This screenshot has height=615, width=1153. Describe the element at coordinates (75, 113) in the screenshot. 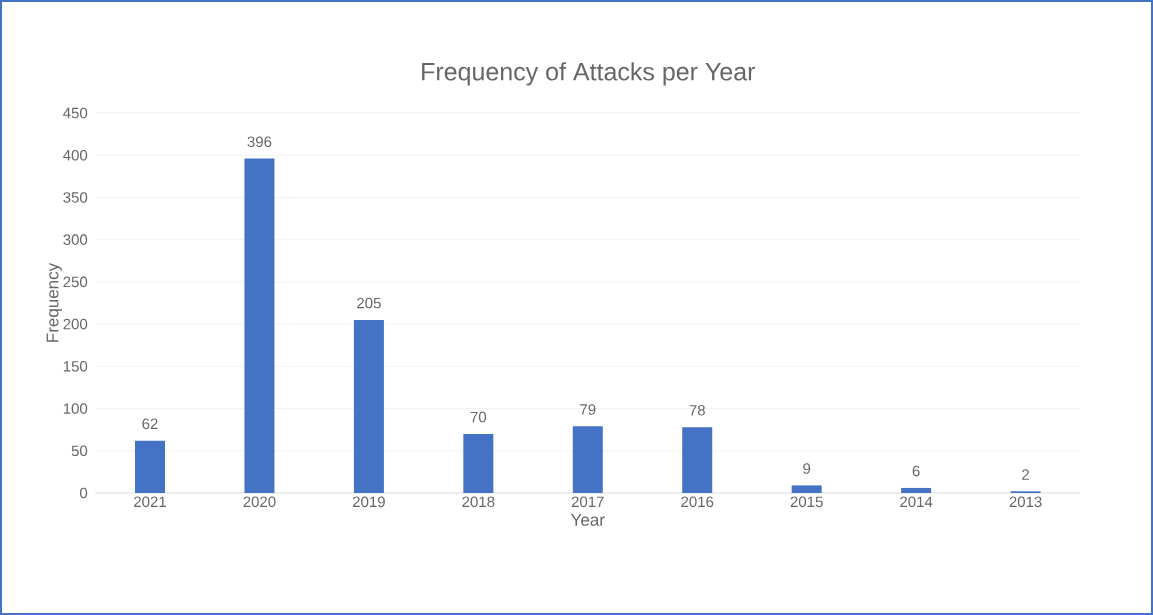

I see `y-tick-label: 450` at that location.